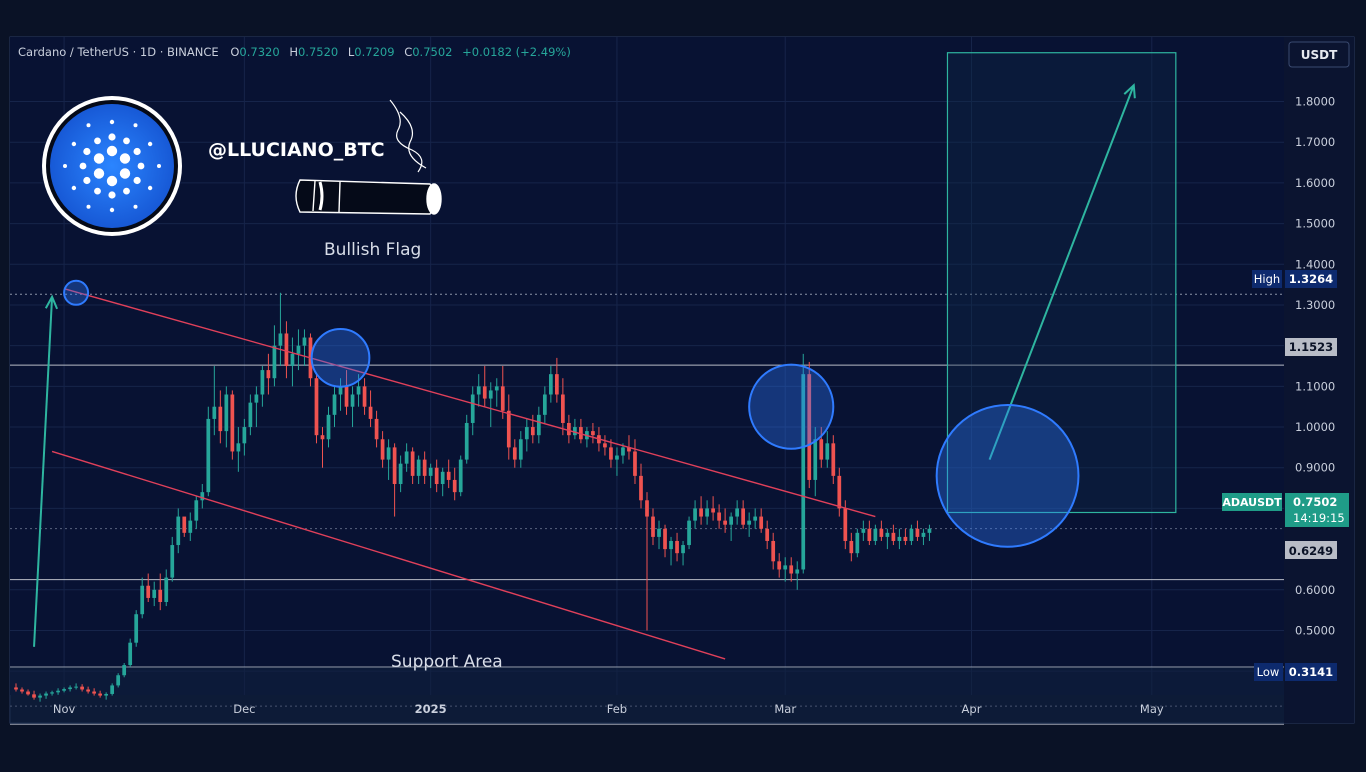 This screenshot has height=772, width=1366. I want to click on price-axis-panel, so click(1319, 380).